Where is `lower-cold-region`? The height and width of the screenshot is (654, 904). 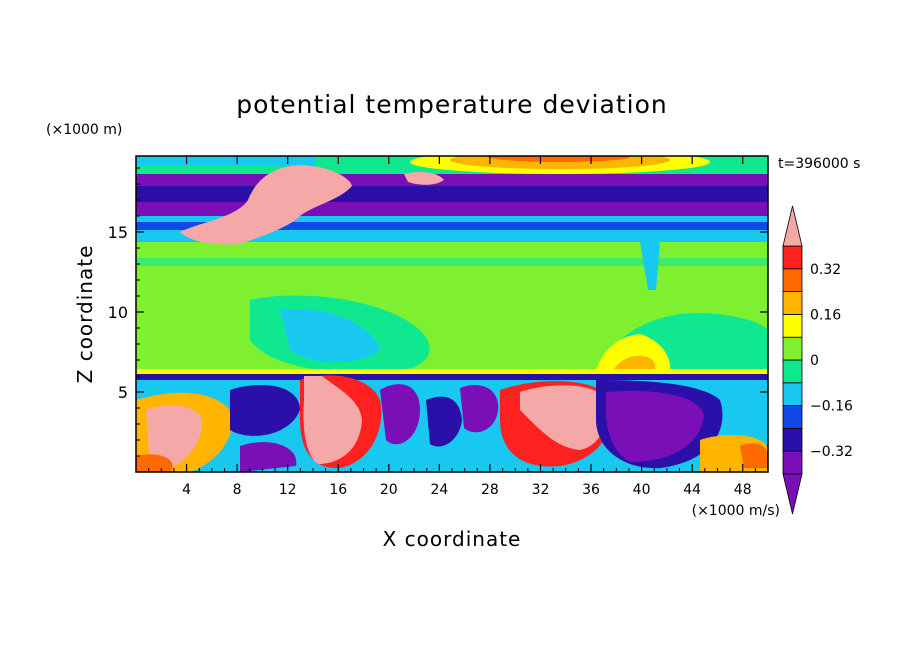 lower-cold-region is located at coordinates (655, 426).